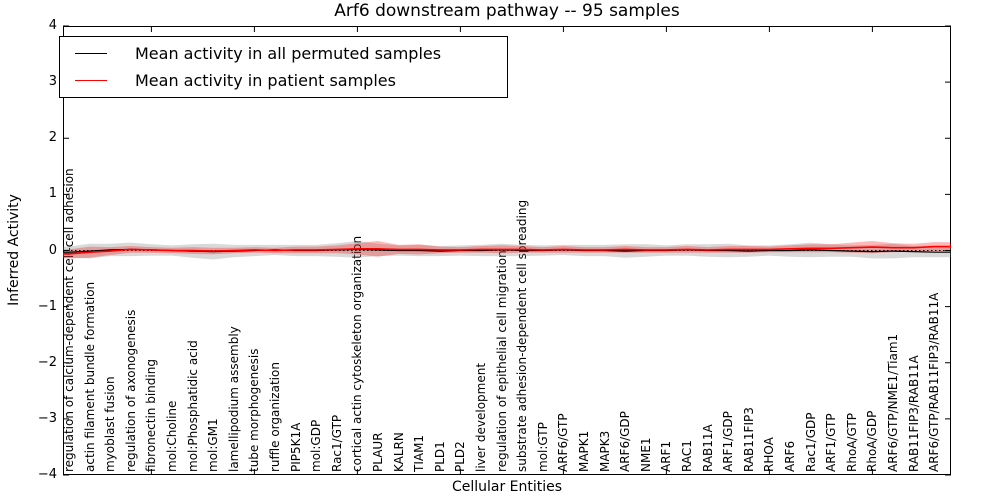 The image size is (1000, 500). What do you see at coordinates (91, 80) in the screenshot?
I see `patient-line-sample` at bounding box center [91, 80].